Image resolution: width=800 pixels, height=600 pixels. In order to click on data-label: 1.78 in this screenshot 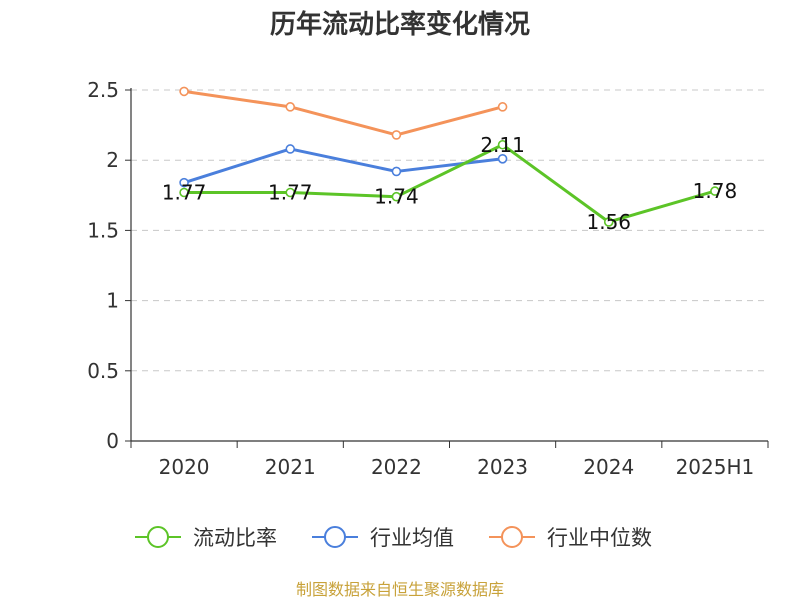, I will do `click(715, 191)`.